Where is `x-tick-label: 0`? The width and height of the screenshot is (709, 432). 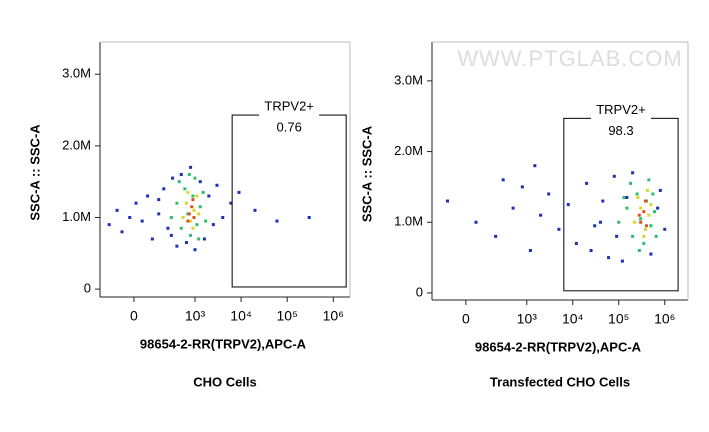 x-tick-label: 0 is located at coordinates (134, 316).